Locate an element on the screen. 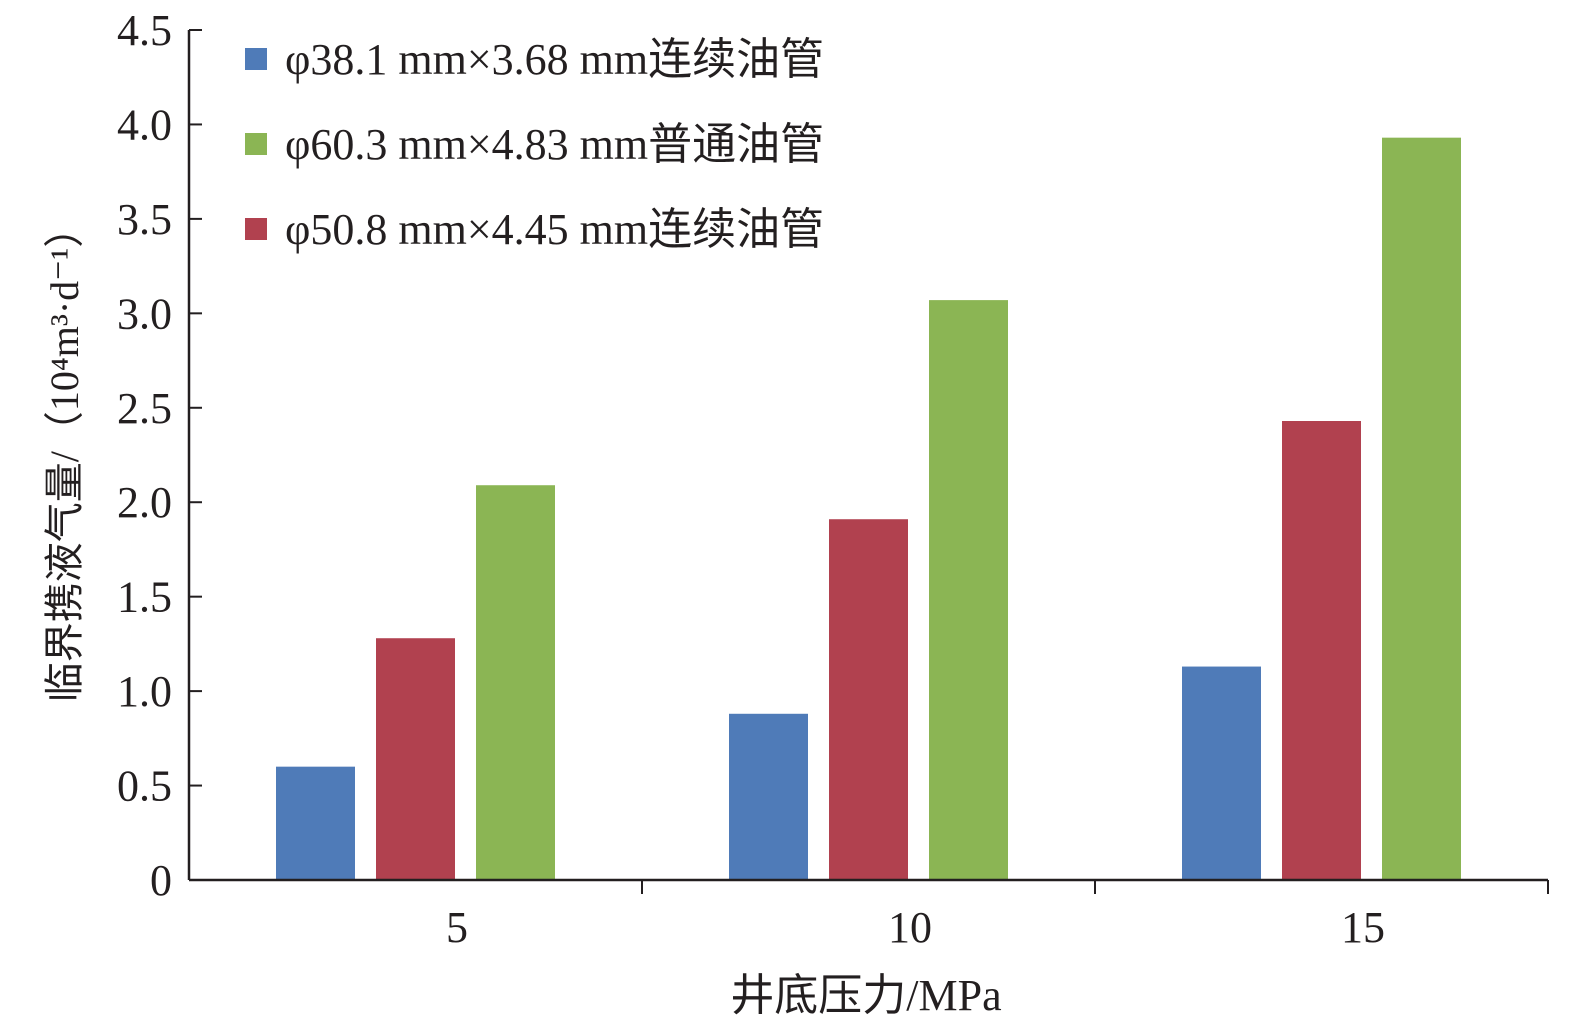 The width and height of the screenshot is (1575, 1033). y-tick-label: 0 is located at coordinates (161, 880).